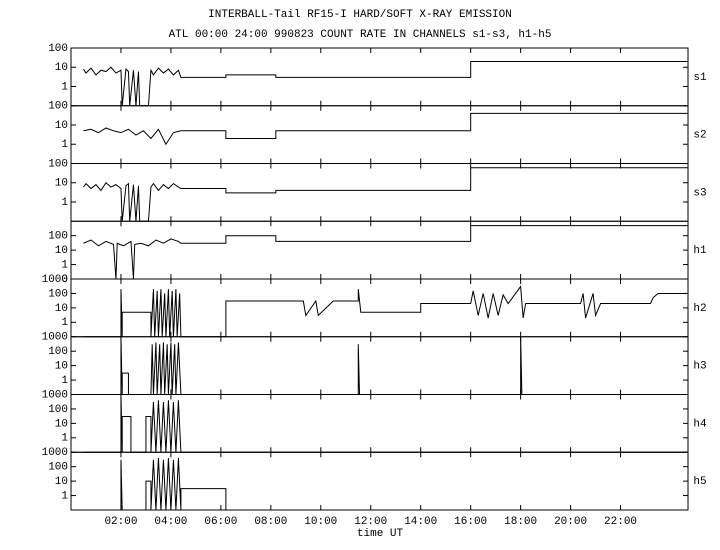 The height and width of the screenshot is (550, 720). I want to click on panel-label: s3, so click(699, 193).